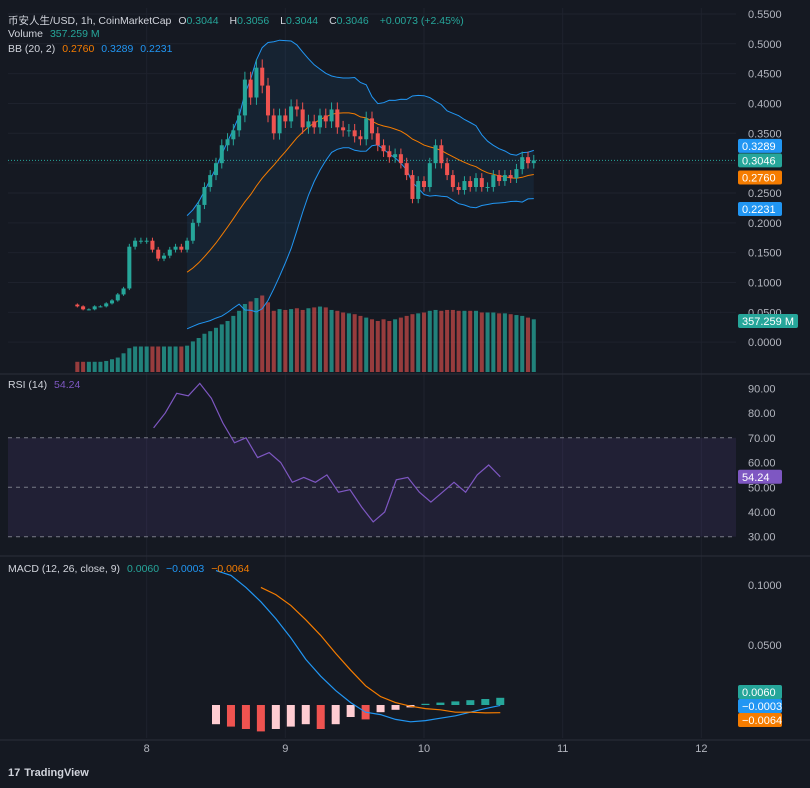  Describe the element at coordinates (765, 75) in the screenshot. I see `price-tick-2: 0.4500` at that location.